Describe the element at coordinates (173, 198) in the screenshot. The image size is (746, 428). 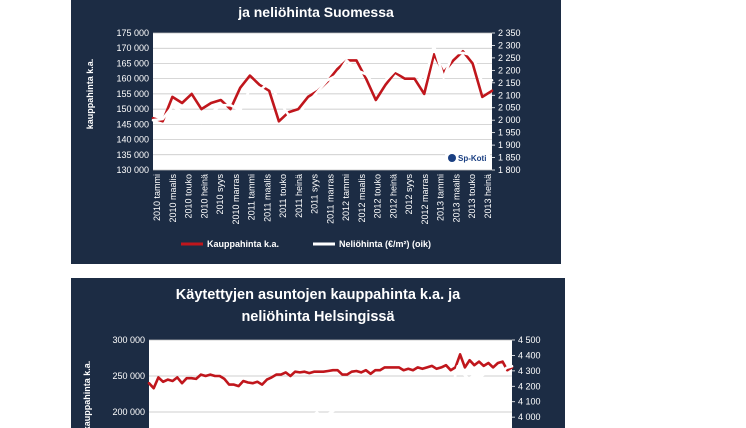
I see `x-tick-label: 2010 maalis` at that location.